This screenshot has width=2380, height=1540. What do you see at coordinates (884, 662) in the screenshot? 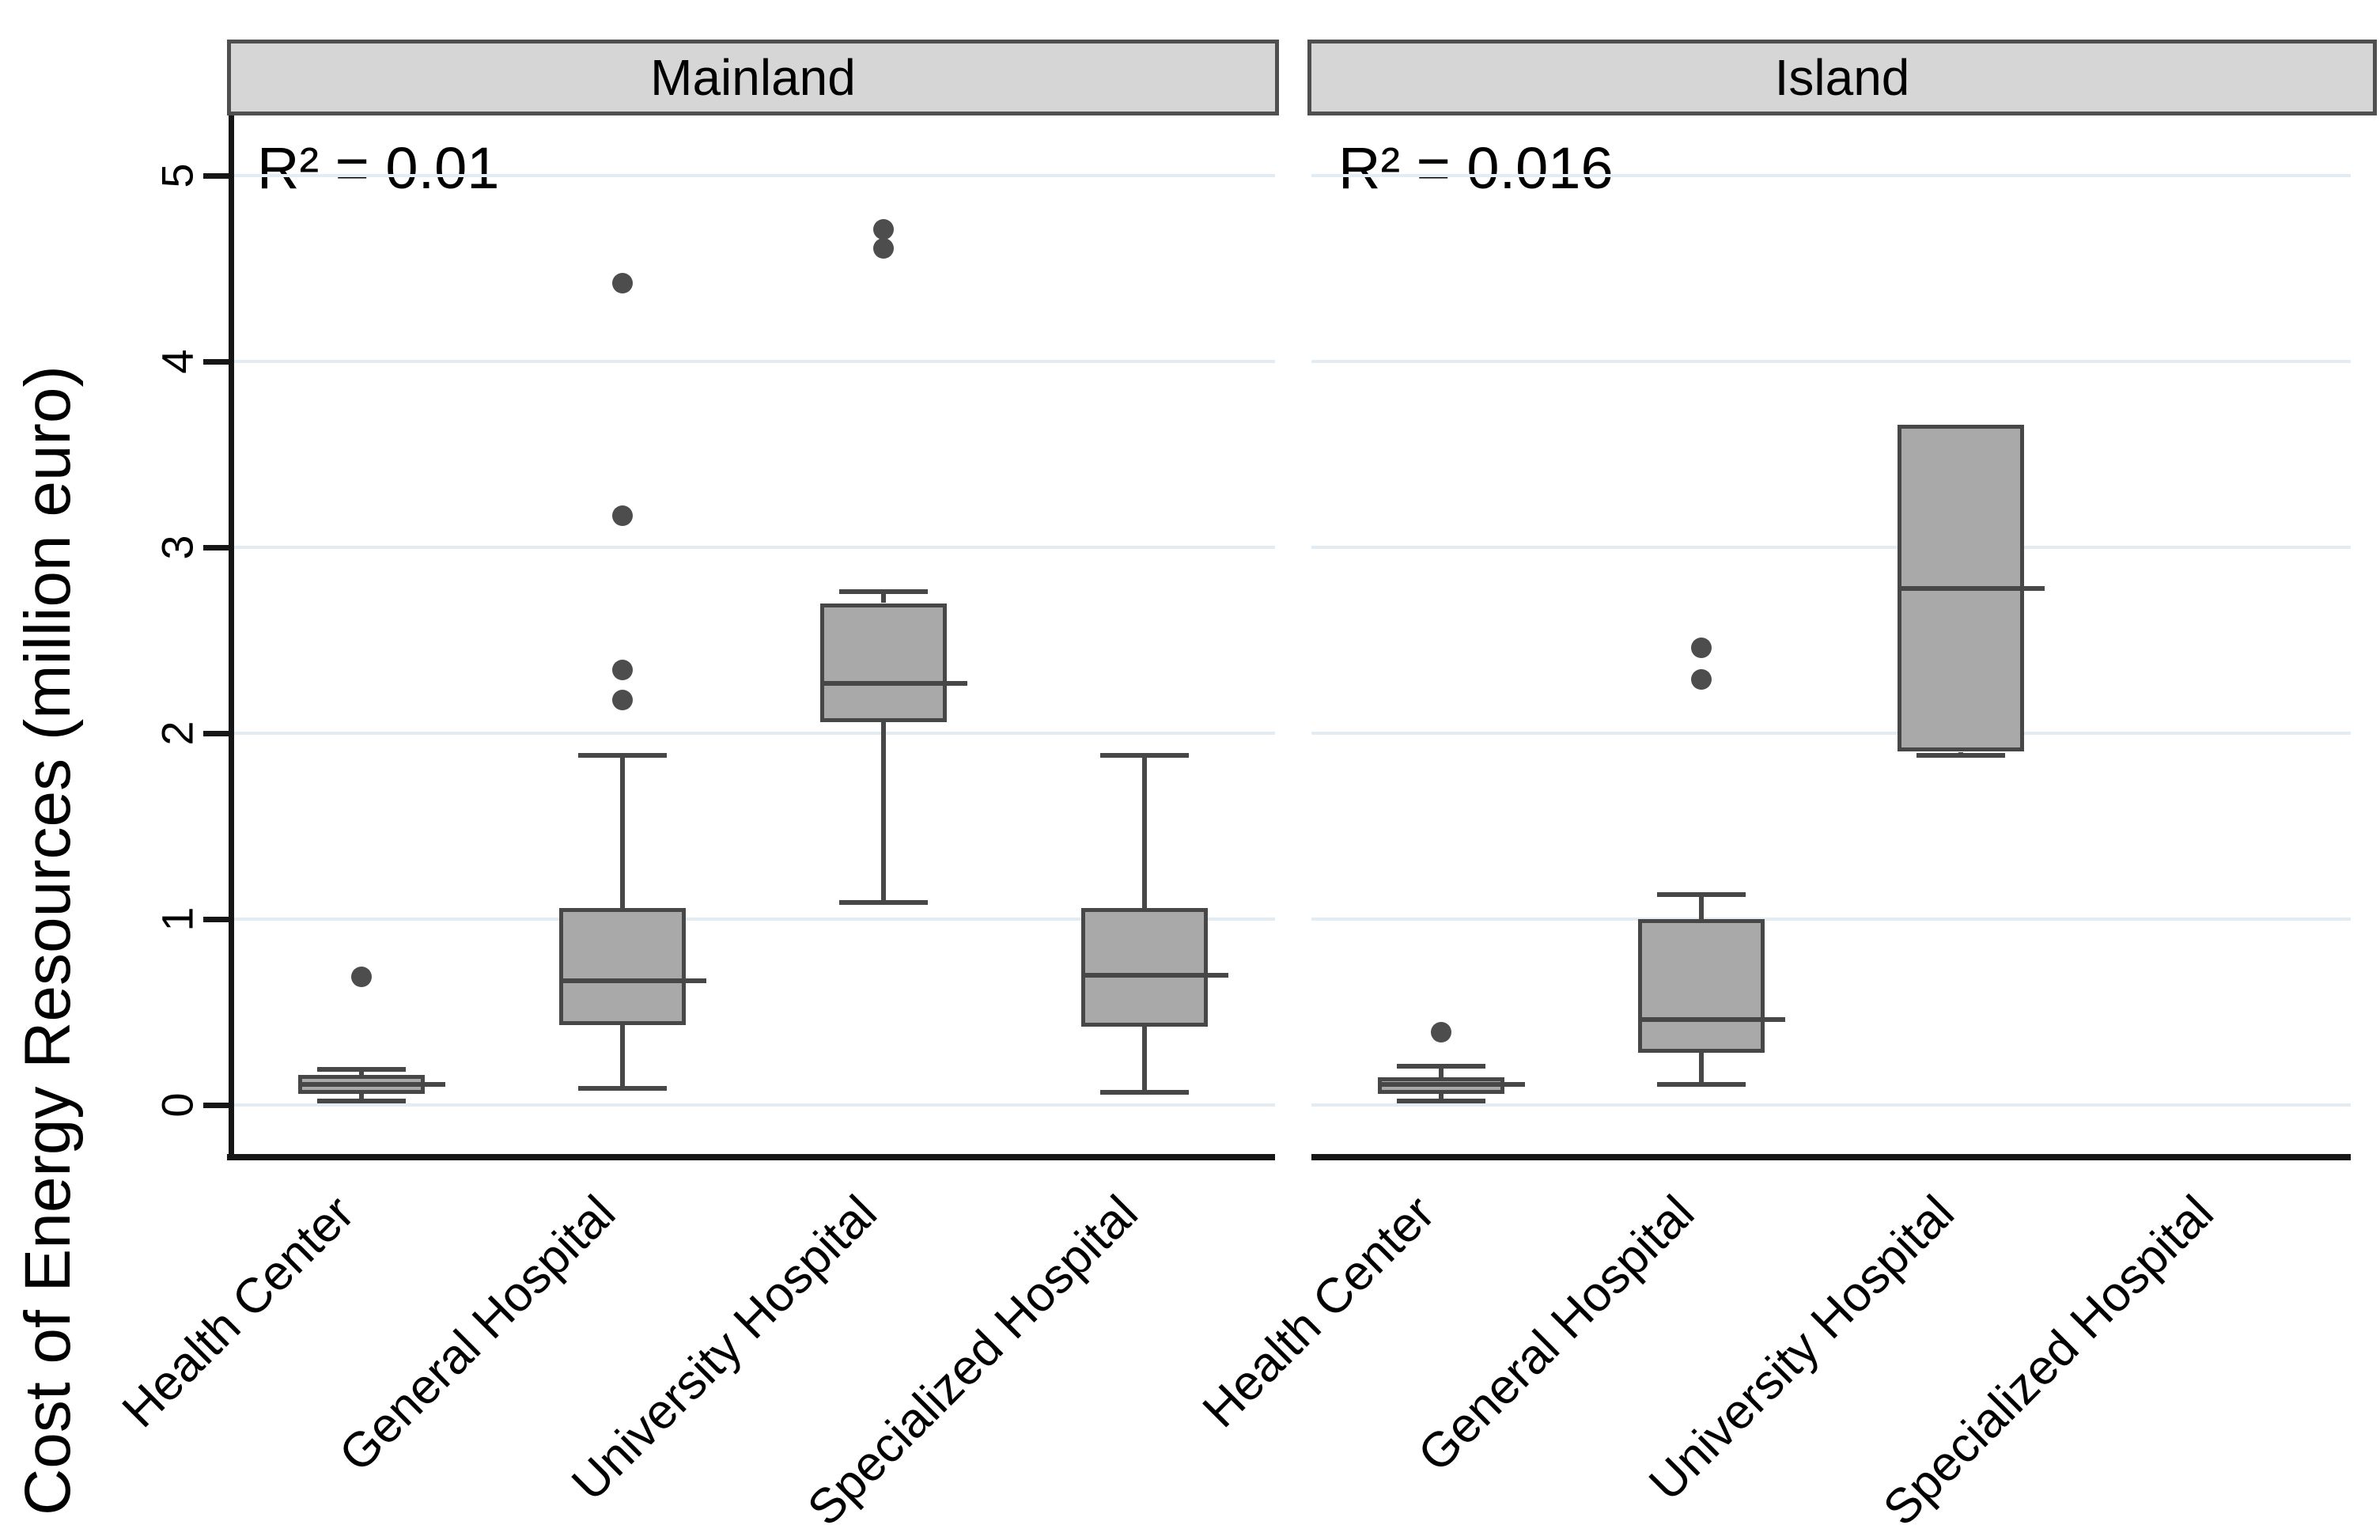
I see `box-university-hospital` at bounding box center [884, 662].